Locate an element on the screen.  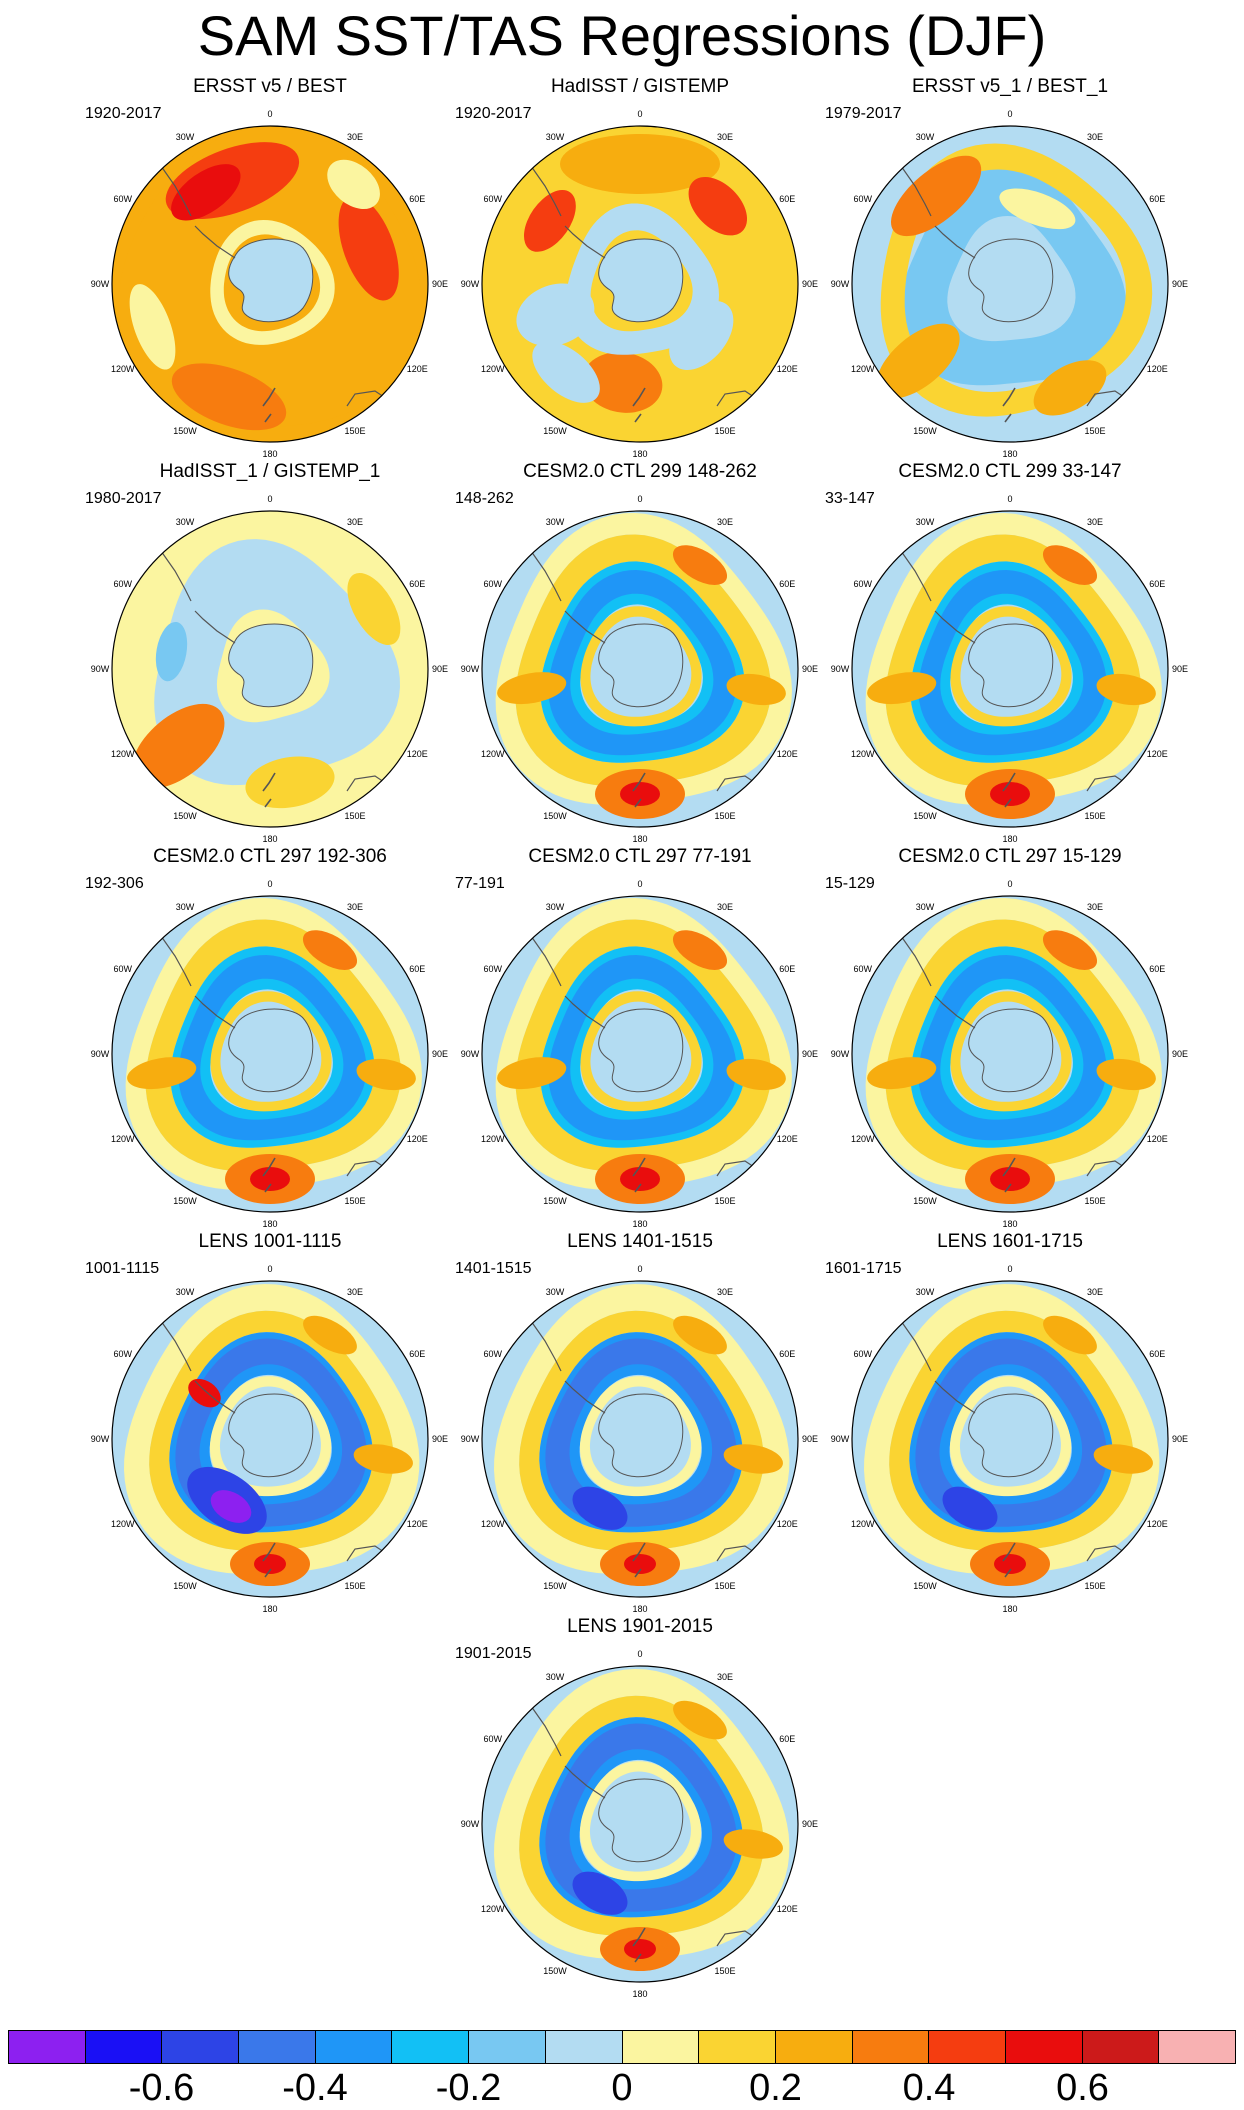
figure-title: SAM SST/TAS Regressions (DJF) is located at coordinates (622, 35).